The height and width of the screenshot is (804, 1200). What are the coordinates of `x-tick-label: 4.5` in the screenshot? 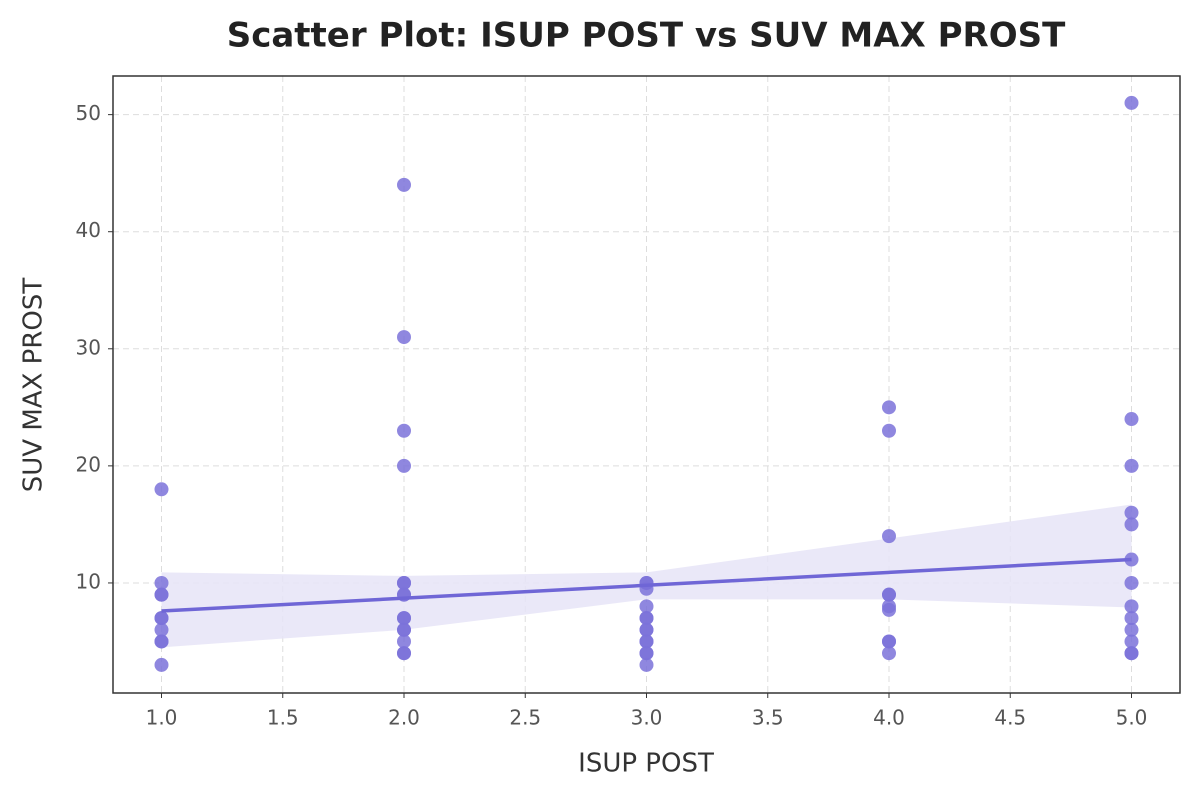 It's located at (1010, 718).